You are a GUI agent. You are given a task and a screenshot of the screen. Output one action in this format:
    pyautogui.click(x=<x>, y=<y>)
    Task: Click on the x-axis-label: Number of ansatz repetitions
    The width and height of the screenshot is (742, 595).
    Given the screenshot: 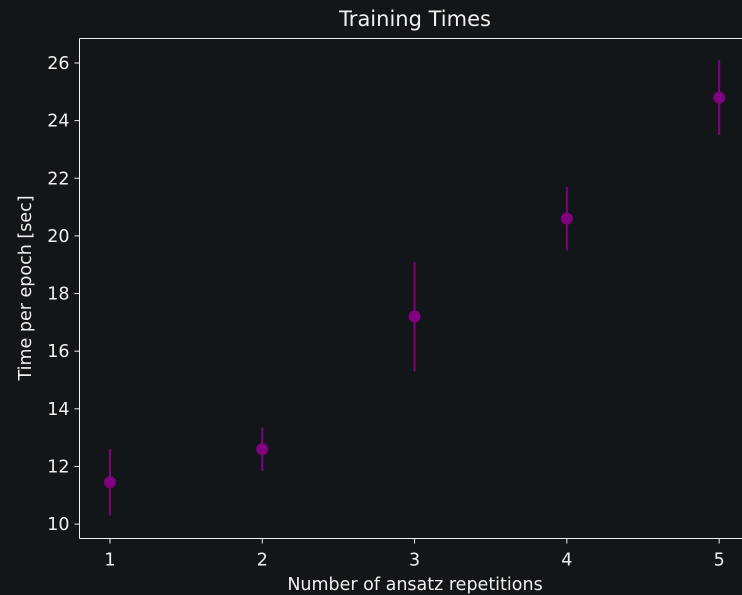 What is the action you would take?
    pyautogui.click(x=414, y=585)
    